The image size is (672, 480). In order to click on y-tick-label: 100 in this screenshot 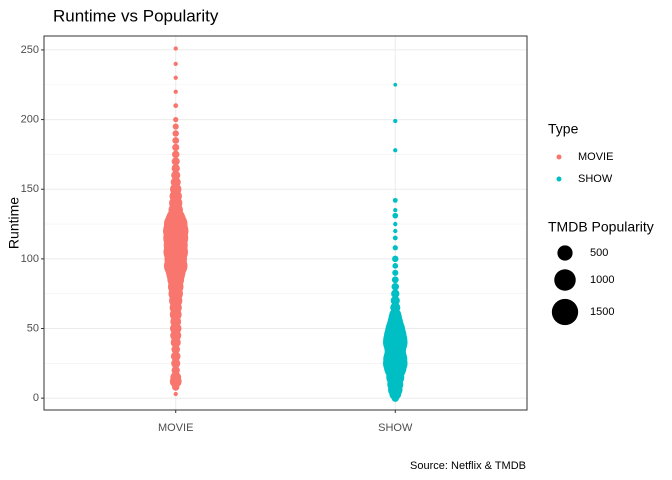, I will do `click(30, 259)`.